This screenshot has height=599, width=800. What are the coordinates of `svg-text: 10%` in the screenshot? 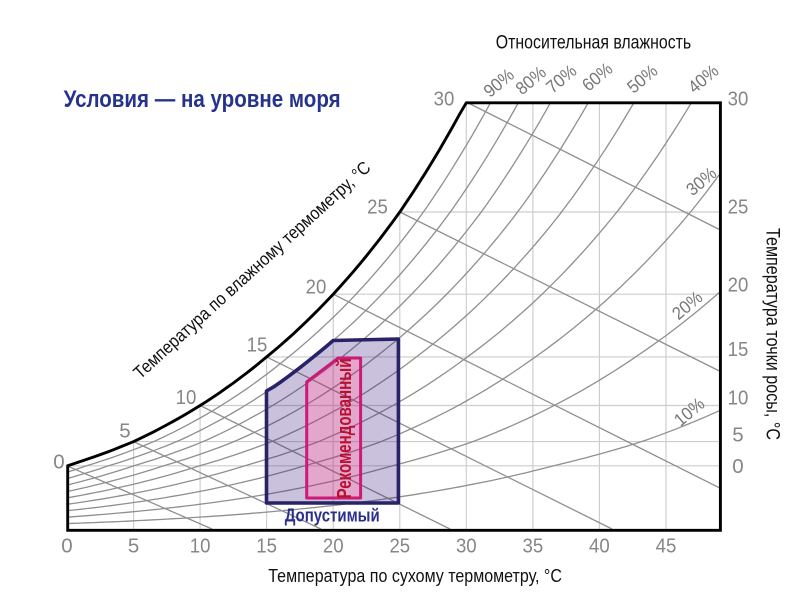 It's located at (689, 412).